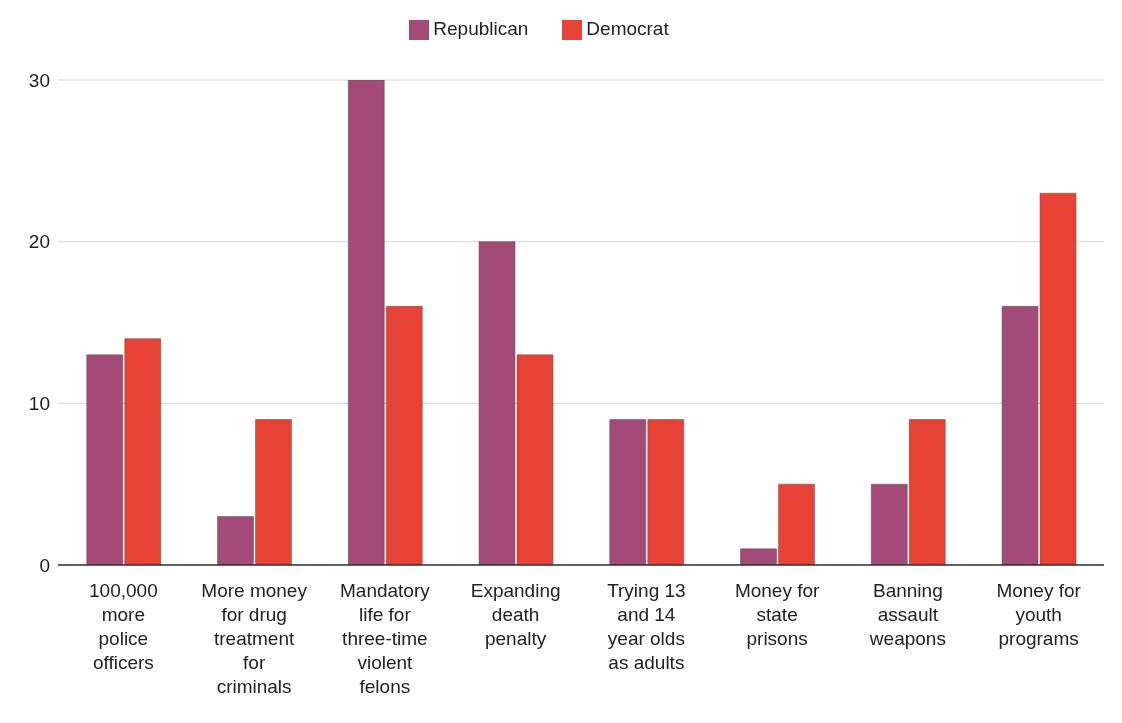  I want to click on x-tick-label: Expanding death penalty, so click(515, 614).